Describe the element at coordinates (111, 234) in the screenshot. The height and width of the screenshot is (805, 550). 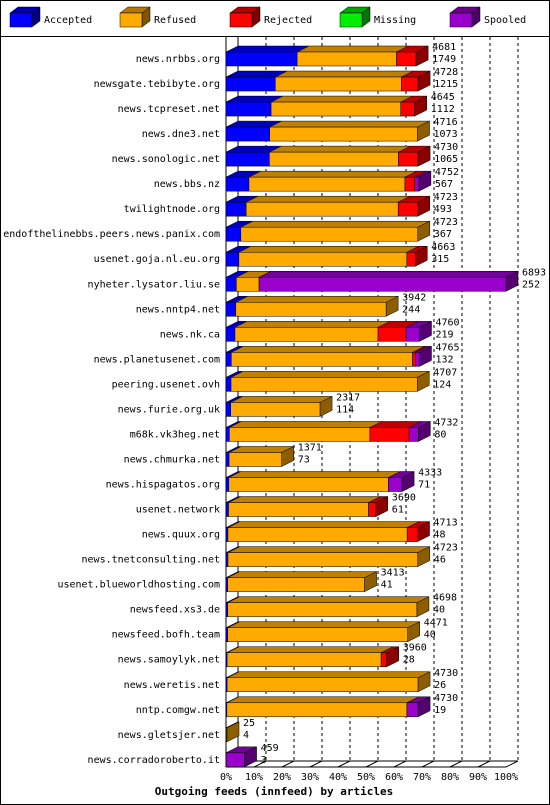
I see `y-tick-label: endofthelinebbs.peers.news.panix.com` at that location.